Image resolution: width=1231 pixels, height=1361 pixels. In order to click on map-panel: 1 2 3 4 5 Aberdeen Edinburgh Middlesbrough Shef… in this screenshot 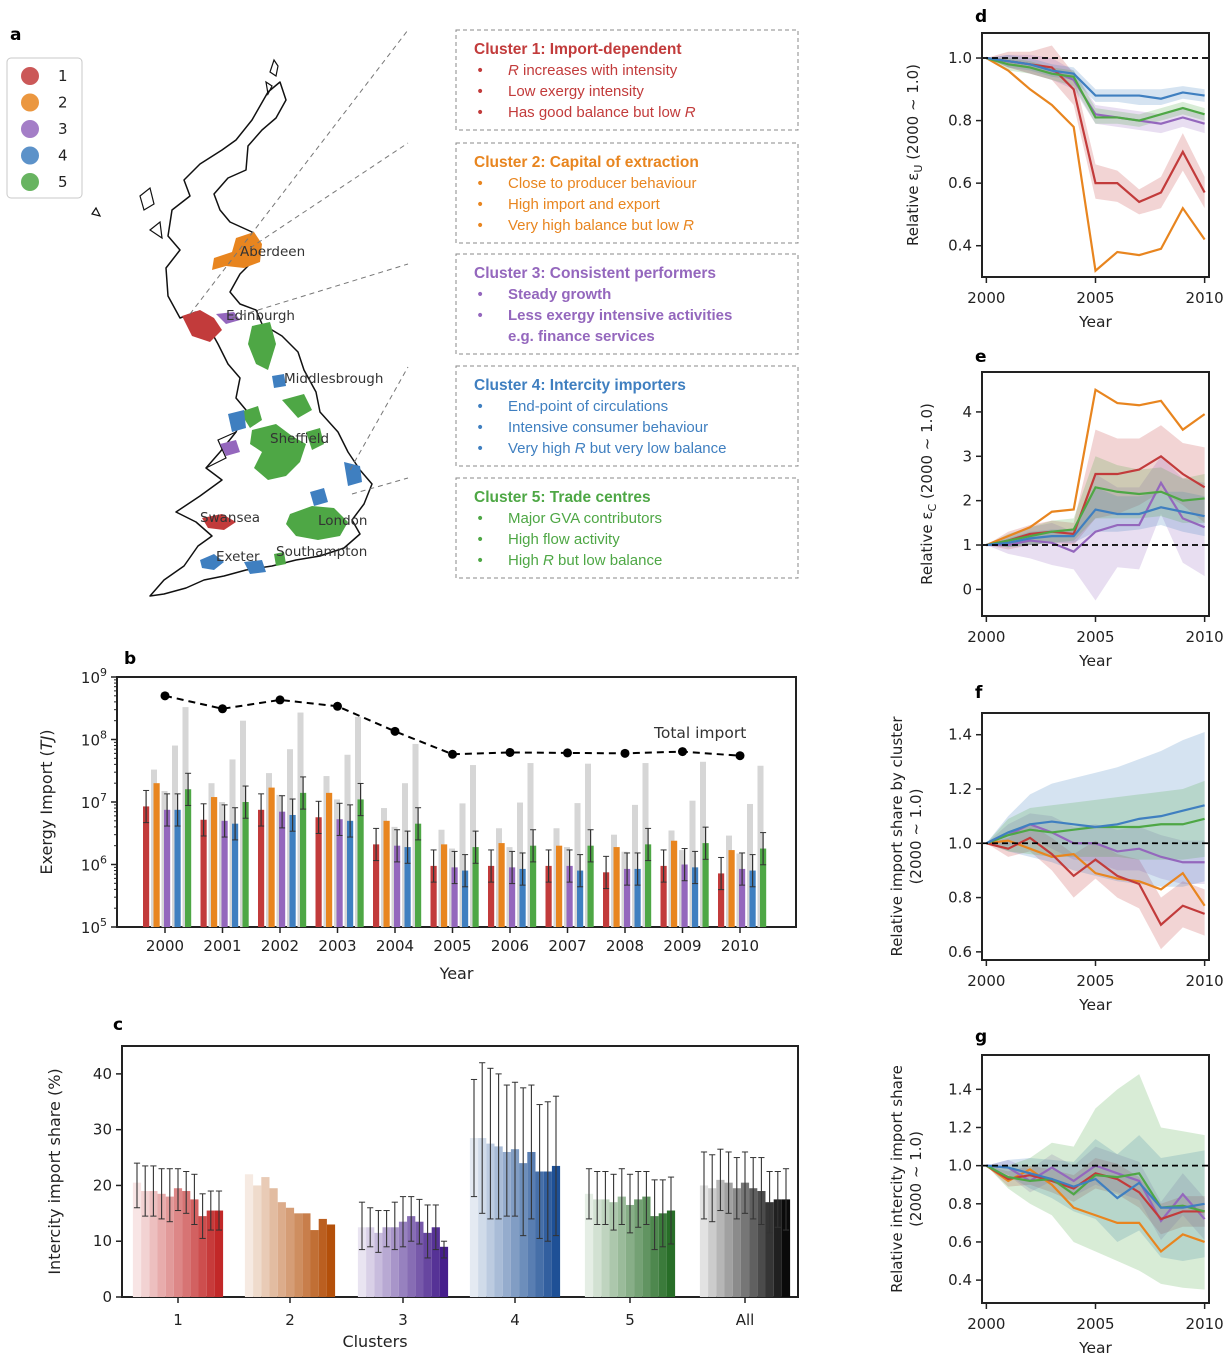, I will do `click(194, 327)`.